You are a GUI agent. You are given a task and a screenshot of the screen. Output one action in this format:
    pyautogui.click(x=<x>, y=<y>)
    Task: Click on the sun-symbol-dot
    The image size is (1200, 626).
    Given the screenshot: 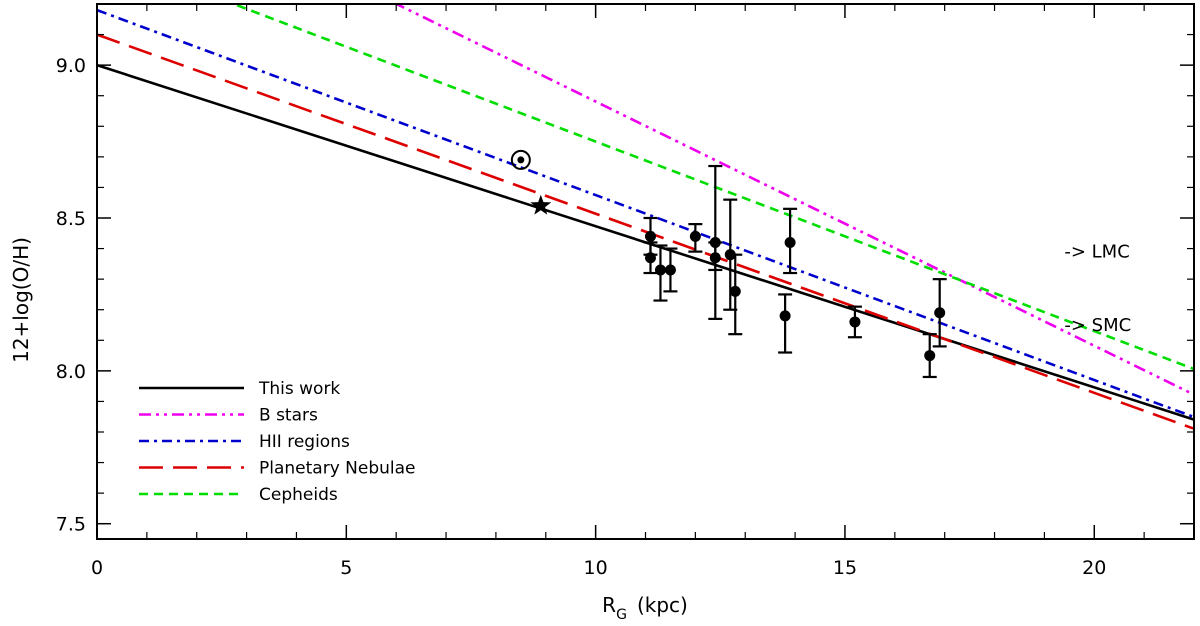 What is the action you would take?
    pyautogui.click(x=521, y=160)
    